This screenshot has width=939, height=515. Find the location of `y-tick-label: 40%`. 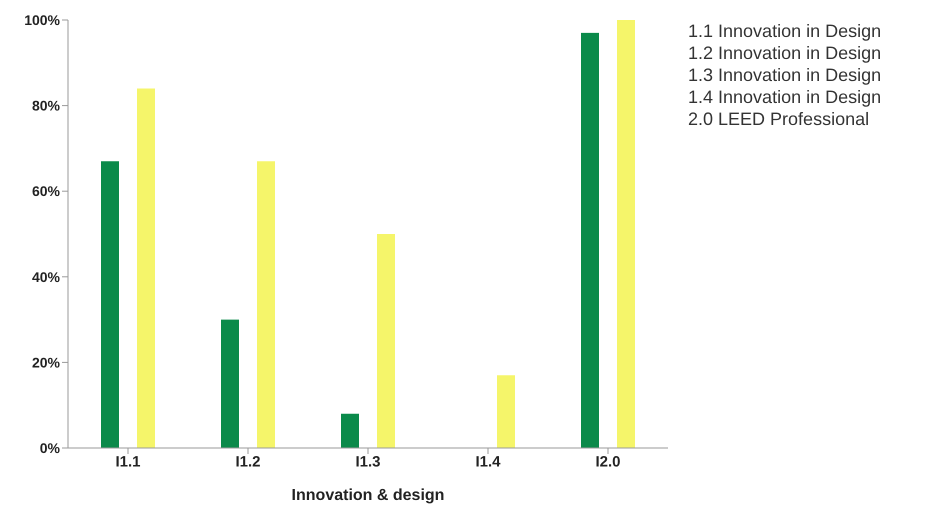

y-tick-label: 40% is located at coordinates (46, 276).